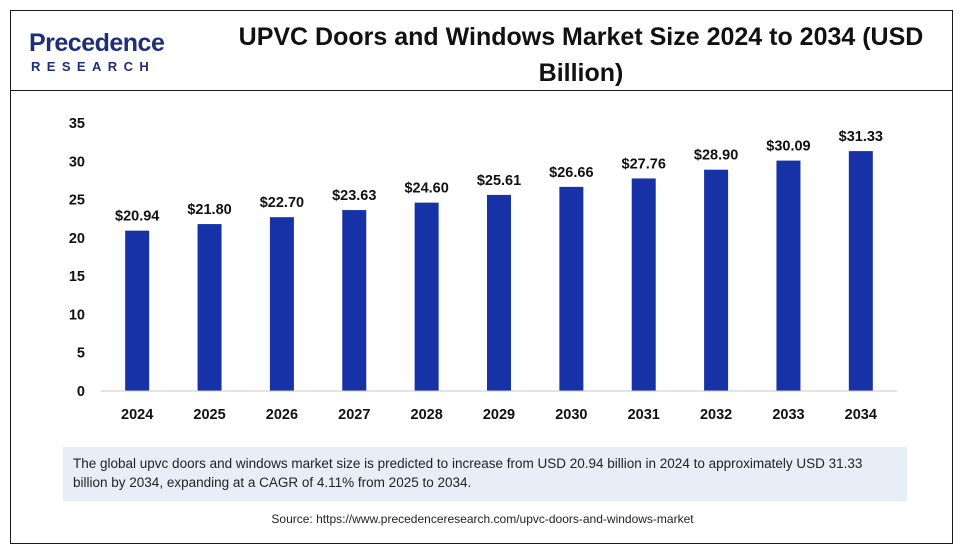 The height and width of the screenshot is (555, 964). I want to click on bar-2024, so click(137, 310).